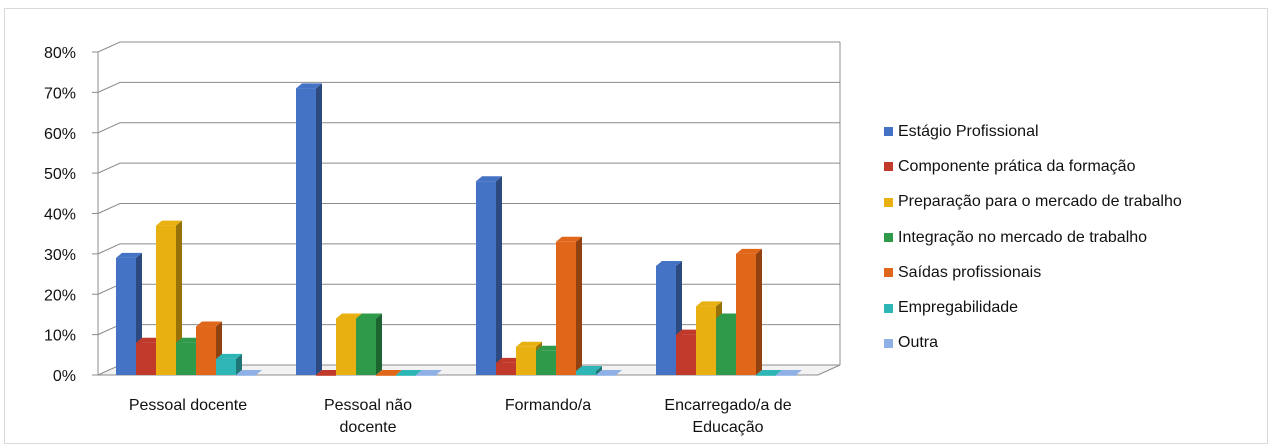 This screenshot has height=446, width=1272. Describe the element at coordinates (1023, 237) in the screenshot. I see `legend-label: Integração no mercado de trabalho` at that location.